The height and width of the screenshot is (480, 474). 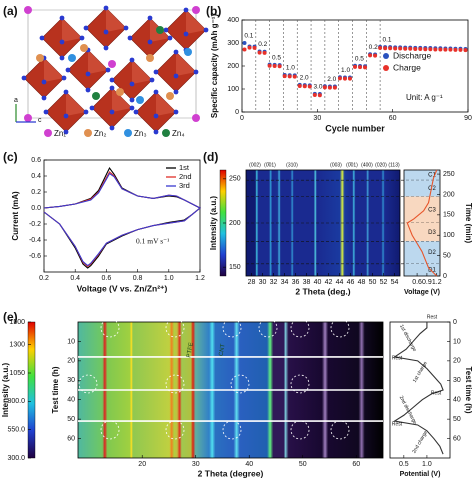 I want to click on peak-label: (020), so click(x=381, y=165).